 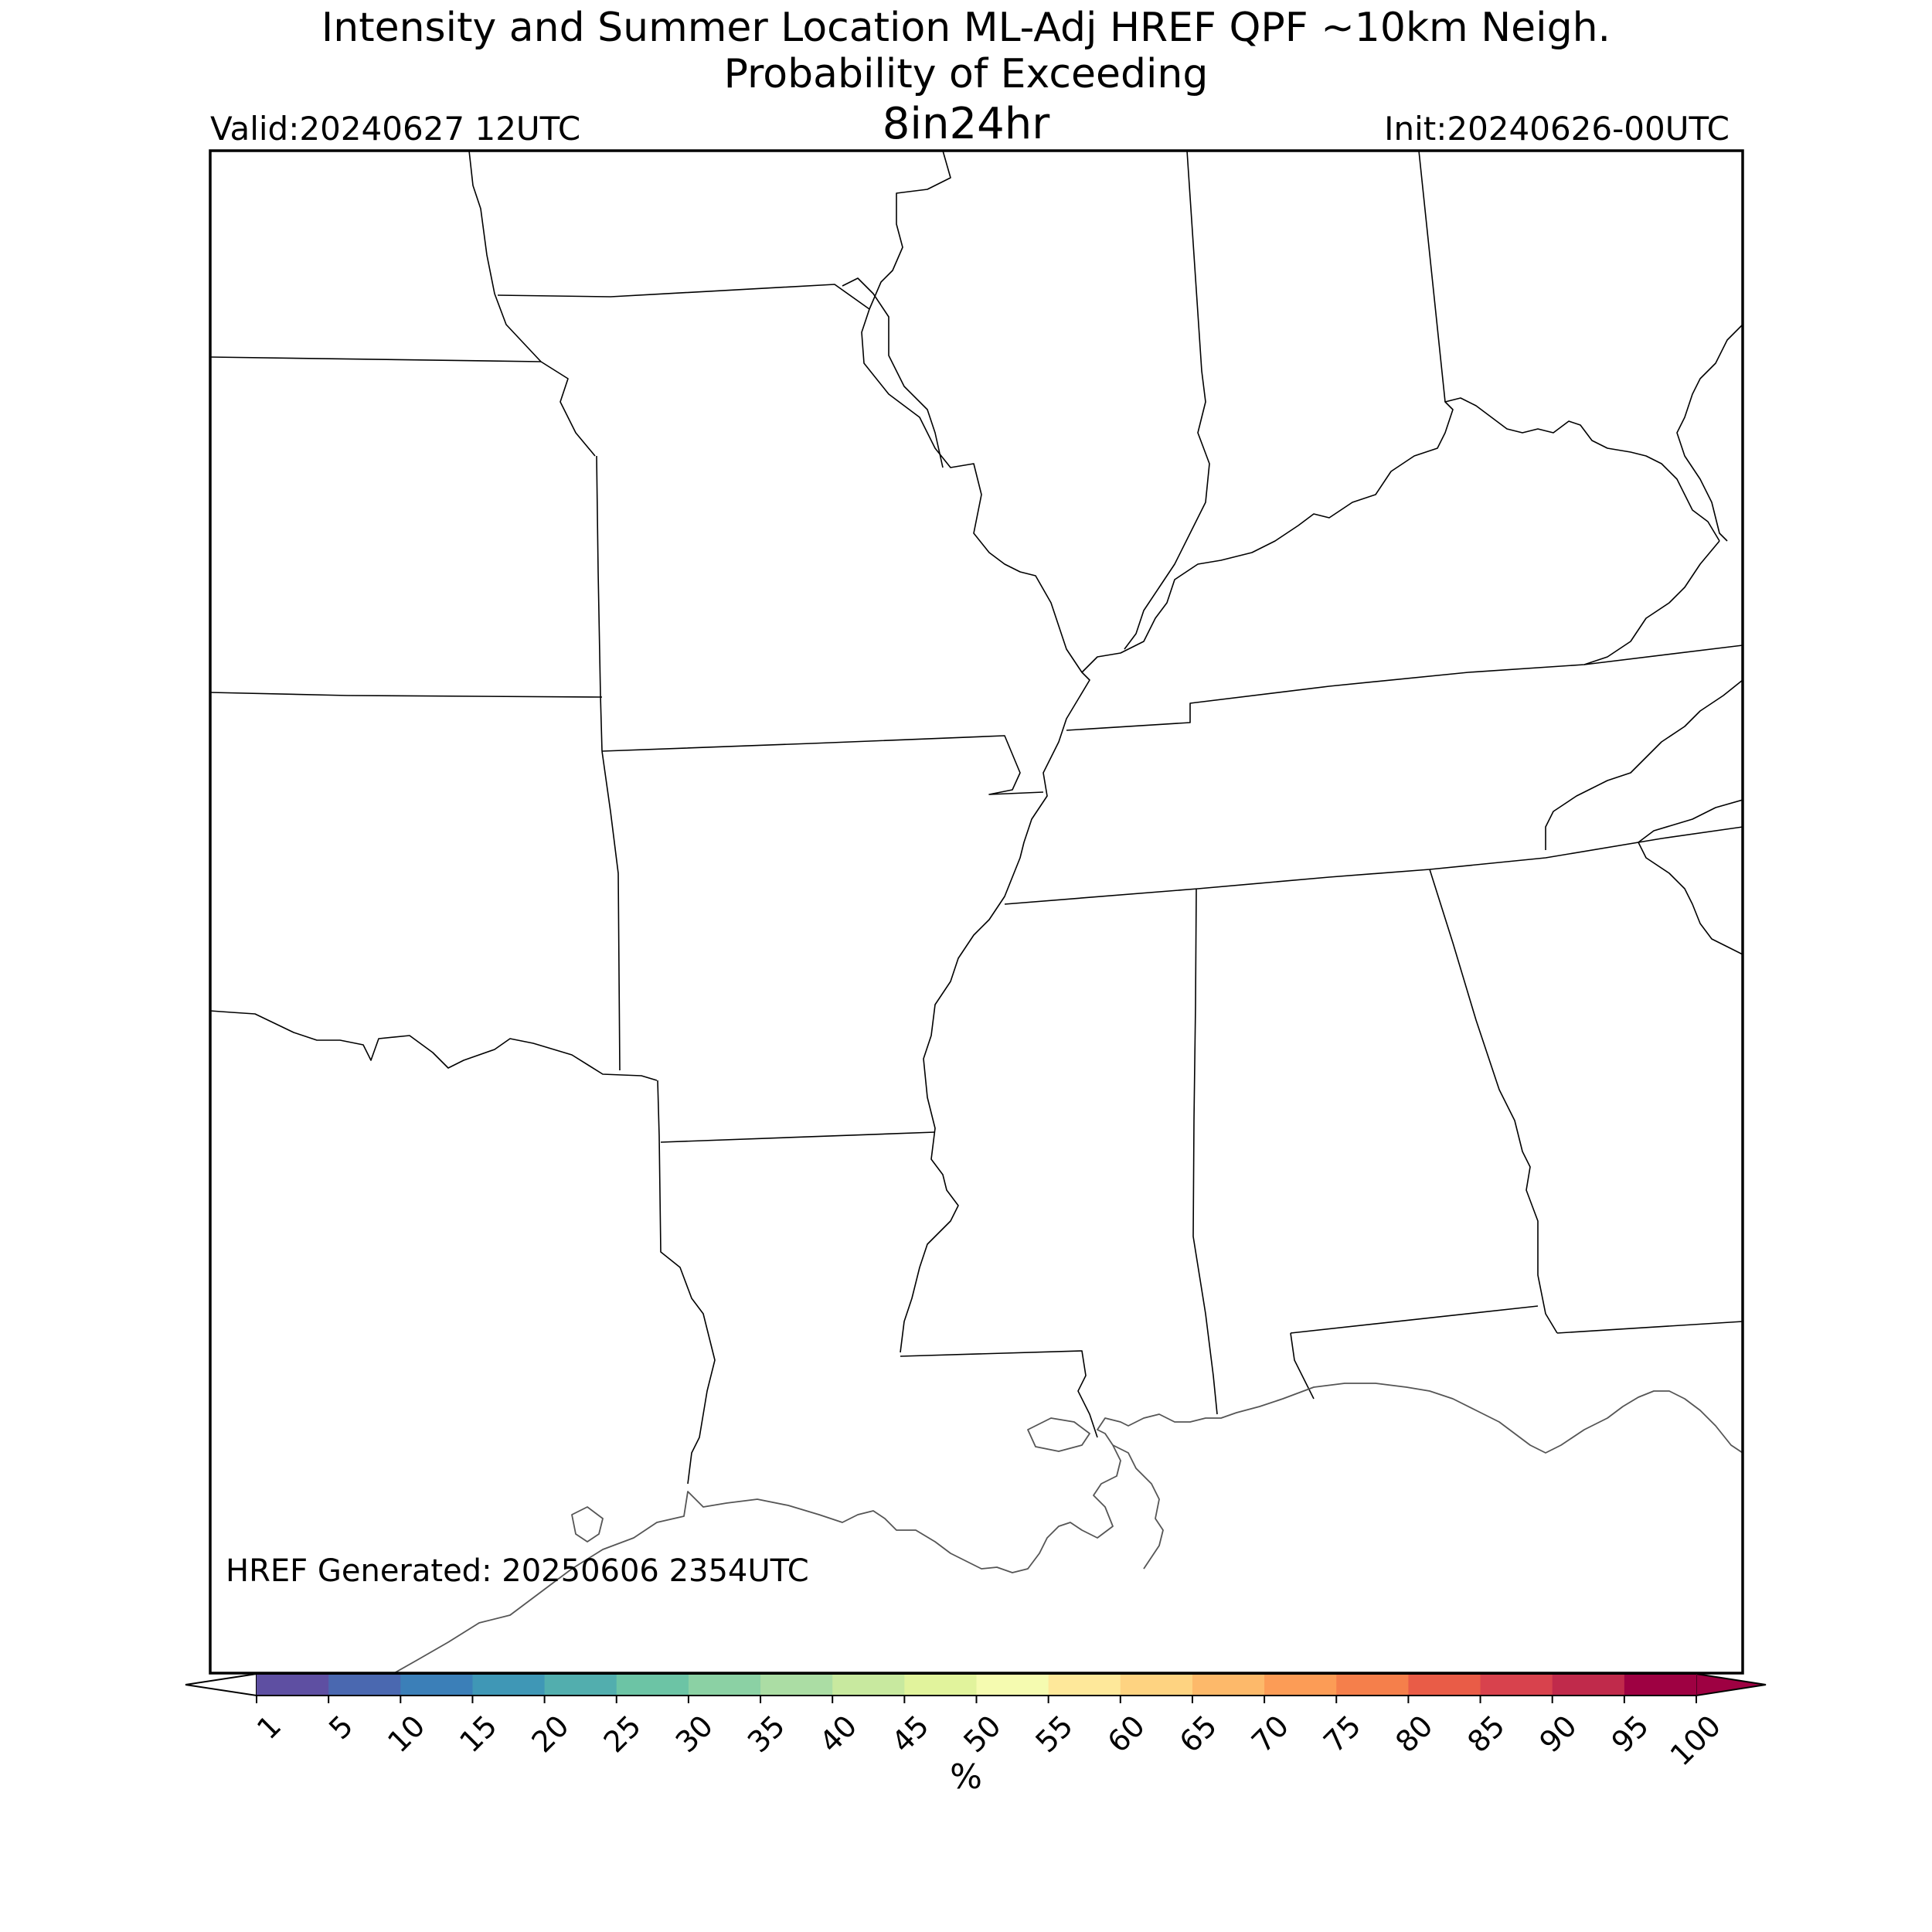 I want to click on chart-title-threshold: 8in24hr, so click(x=966, y=124).